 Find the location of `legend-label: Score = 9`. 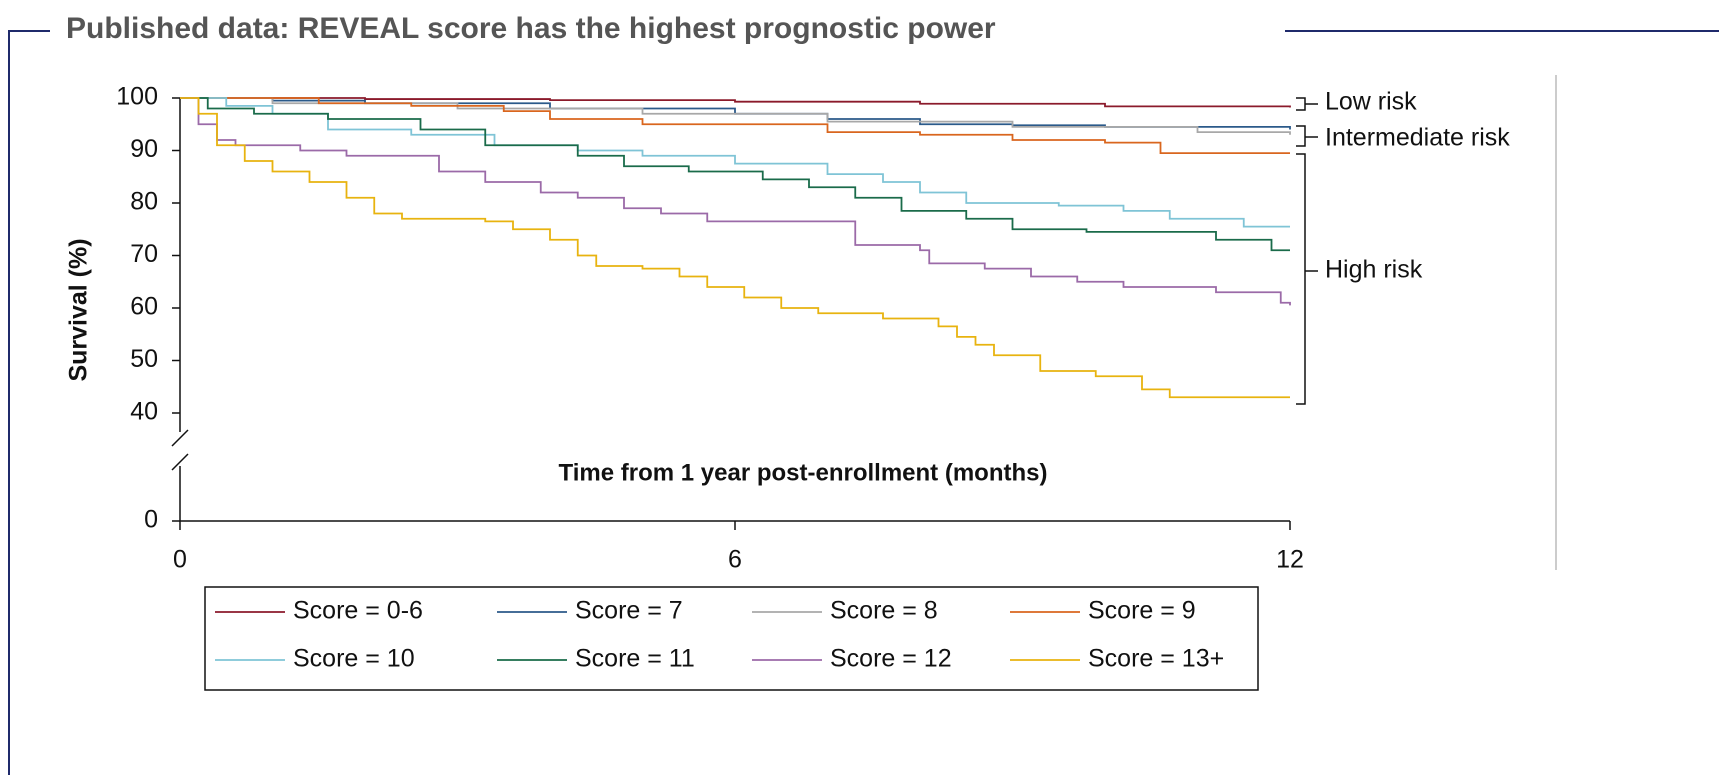

legend-label: Score = 9 is located at coordinates (1142, 611).